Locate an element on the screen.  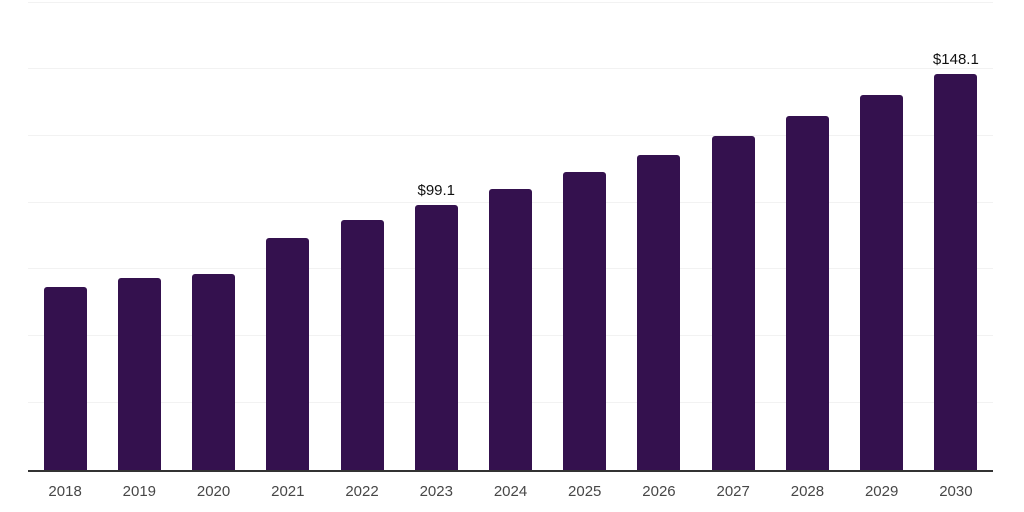
x-tick-2021: 2021 is located at coordinates (288, 491).